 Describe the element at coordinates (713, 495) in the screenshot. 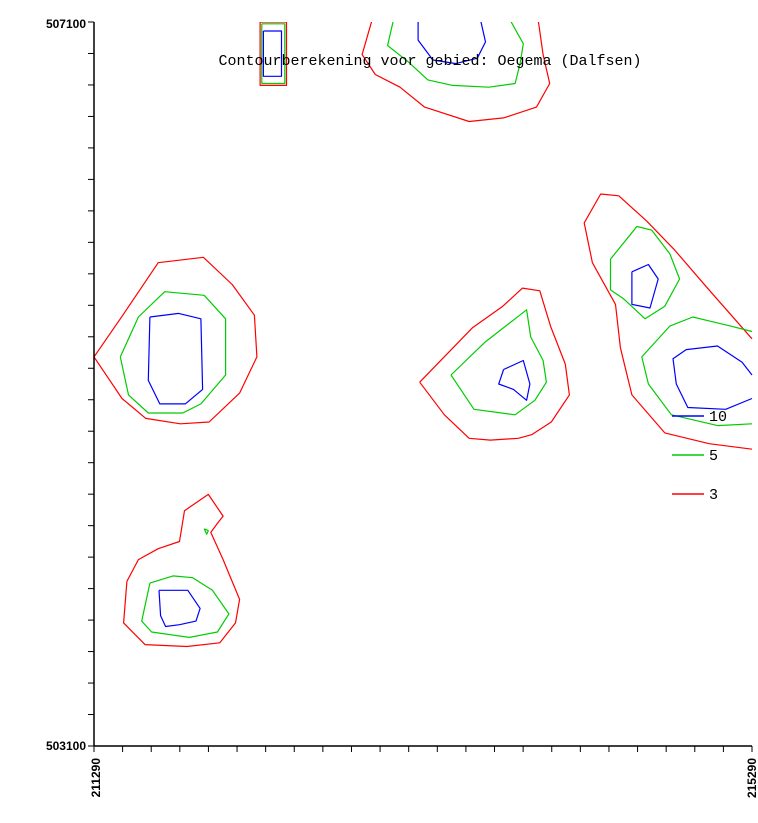

I see `legend-label-3: 3` at that location.